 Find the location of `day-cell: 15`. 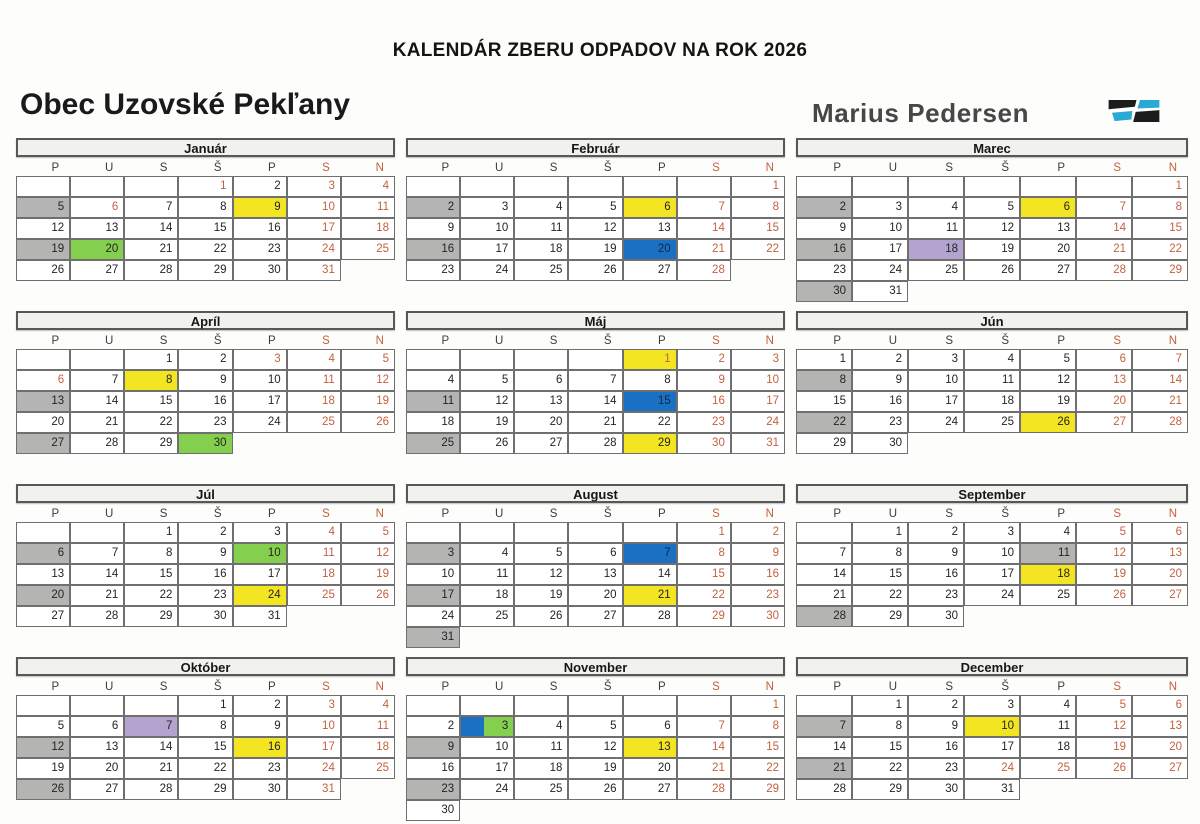

day-cell: 15 is located at coordinates (205, 228).